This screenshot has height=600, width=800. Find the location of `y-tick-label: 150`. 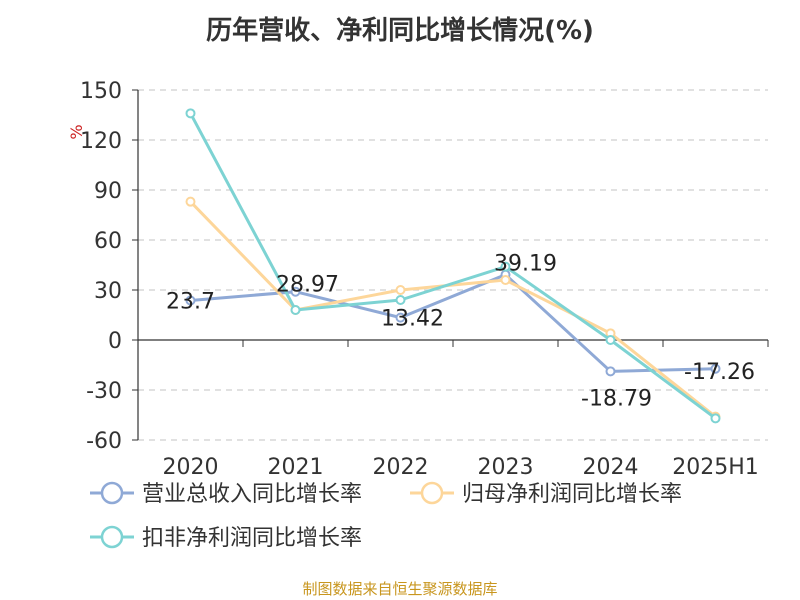

y-tick-label: 150 is located at coordinates (101, 91).